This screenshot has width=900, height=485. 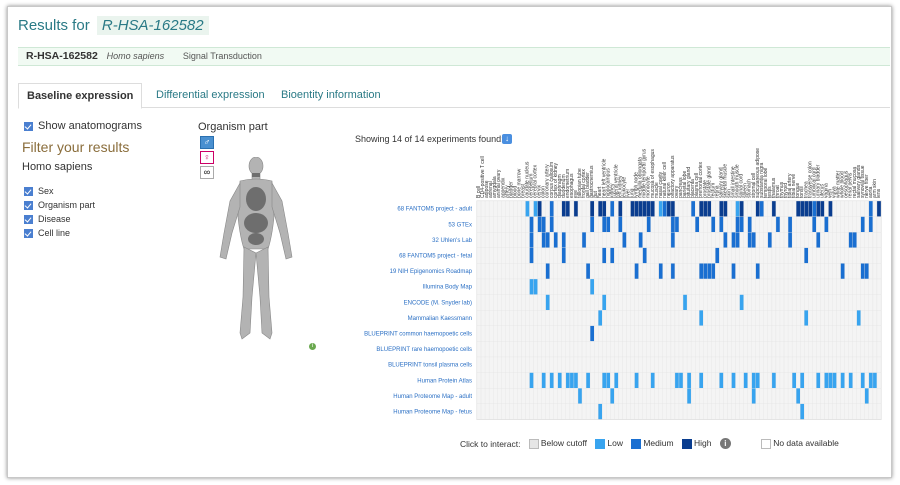 What do you see at coordinates (734, 182) in the screenshot?
I see `tissue-column-label: small intestine` at bounding box center [734, 182].